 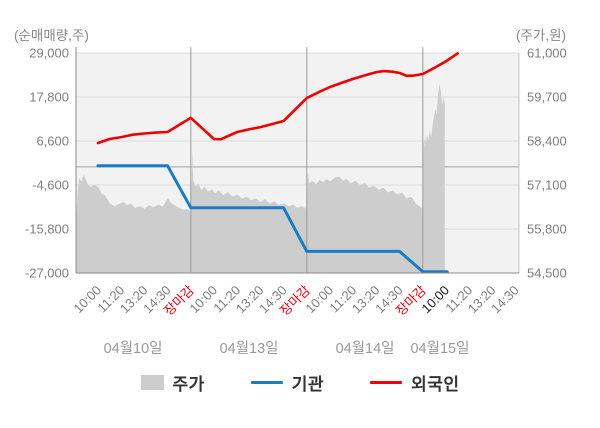 I want to click on left-axis-tick-labels: 29,000 17,800 6,600 -4,600 -15,800 -27,000, so click(x=47, y=163).